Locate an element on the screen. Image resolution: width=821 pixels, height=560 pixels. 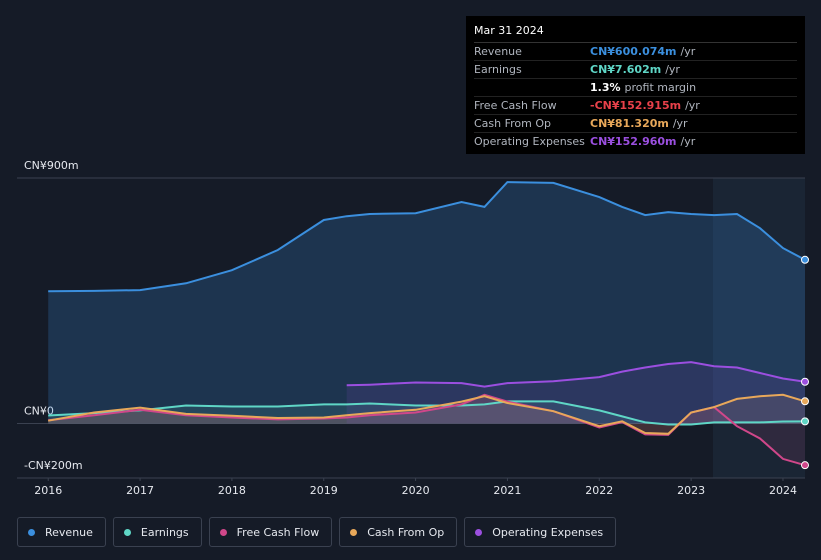
legend-item: Free Cash Flow is located at coordinates (270, 532).